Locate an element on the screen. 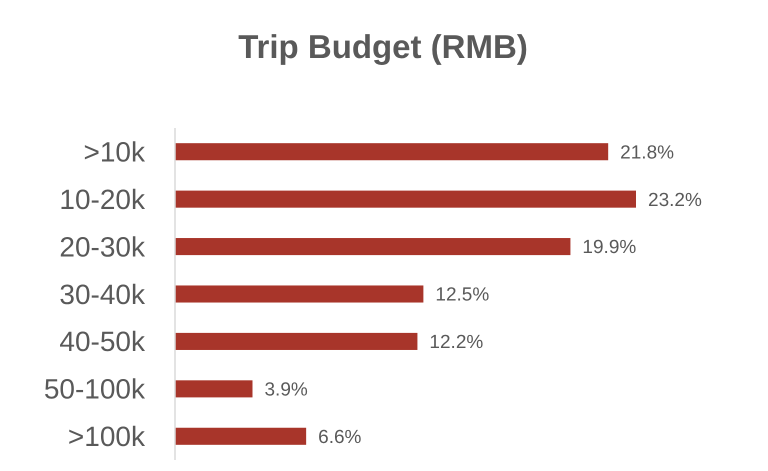  data-label: 19.9% is located at coordinates (609, 247).